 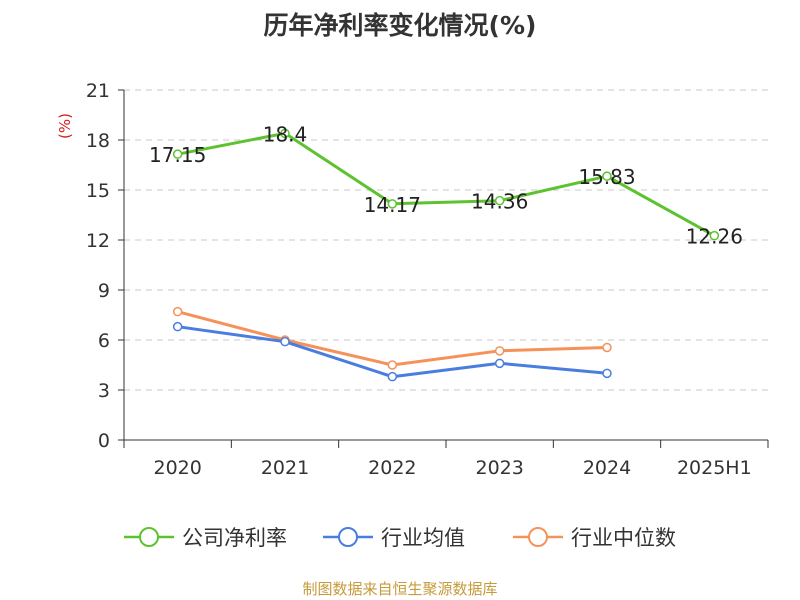 I want to click on data-label: 14.36, so click(x=499, y=202).